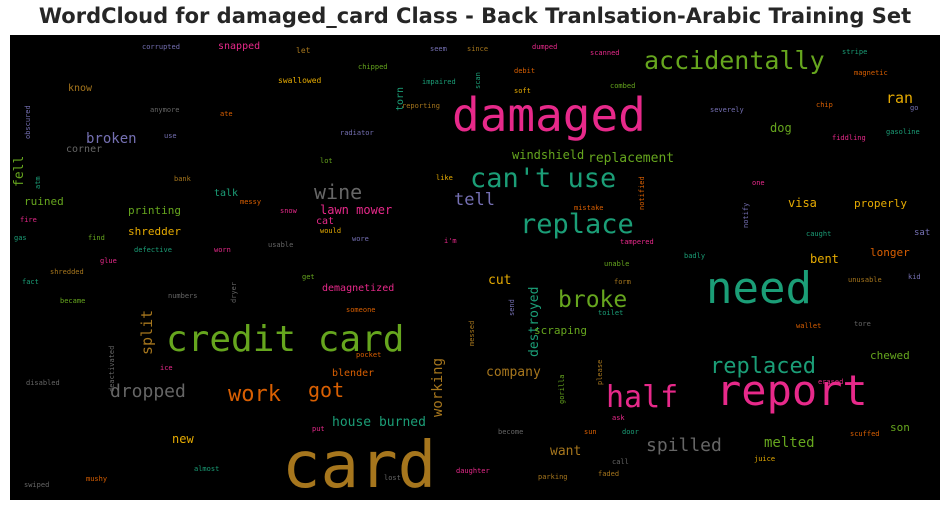  Describe the element at coordinates (153, 250) in the screenshot. I see `word-defective: defective` at that location.